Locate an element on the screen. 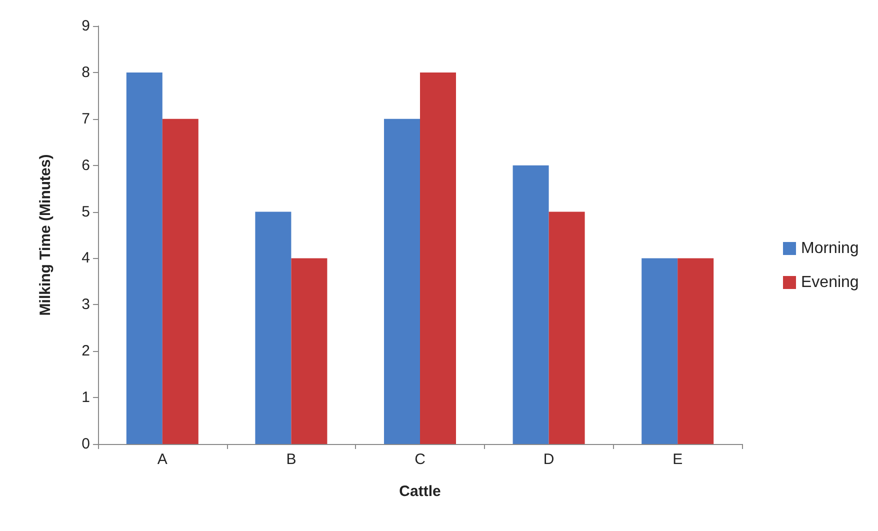  legend-label: Morning is located at coordinates (830, 248).